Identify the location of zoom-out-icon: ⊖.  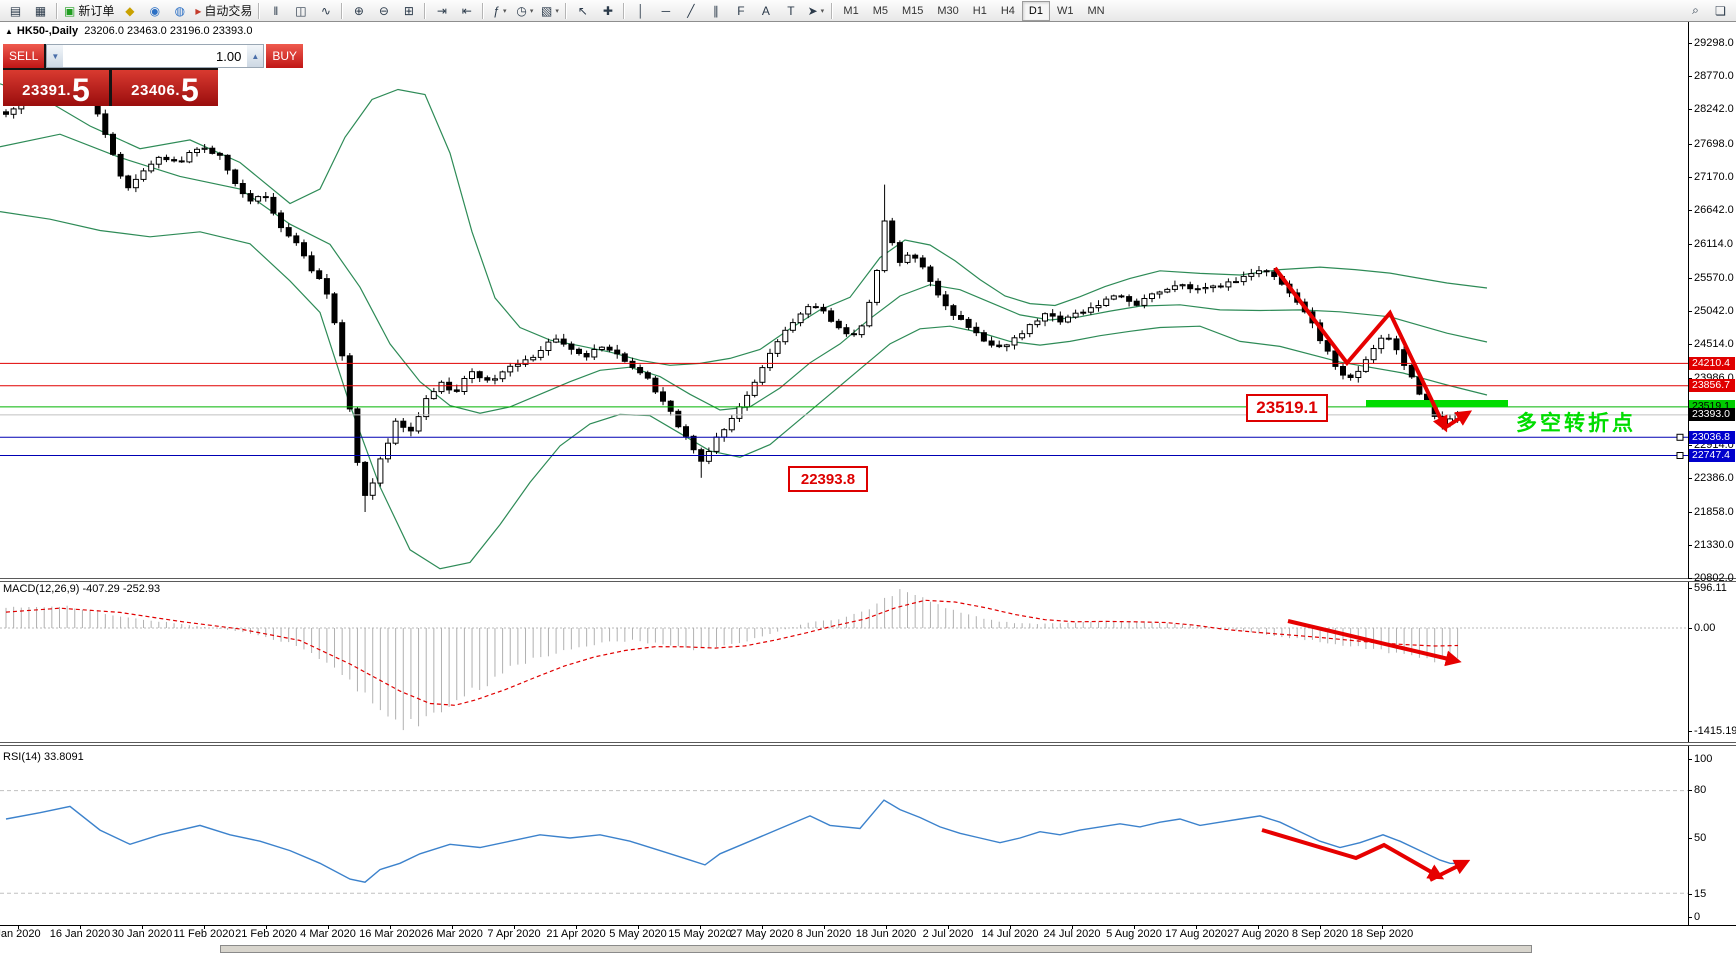
(383, 10).